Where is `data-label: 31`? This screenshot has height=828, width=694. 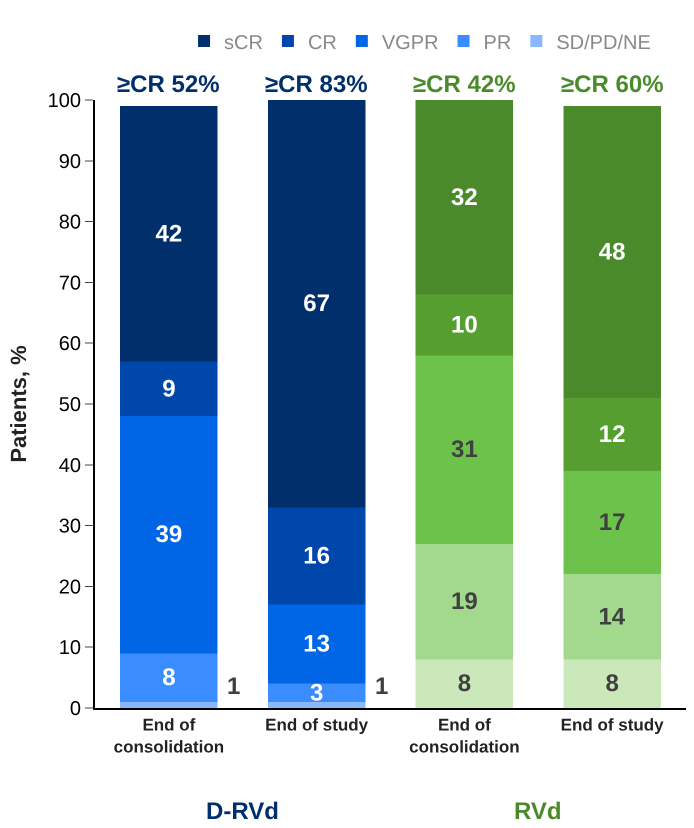
data-label: 31 is located at coordinates (464, 450).